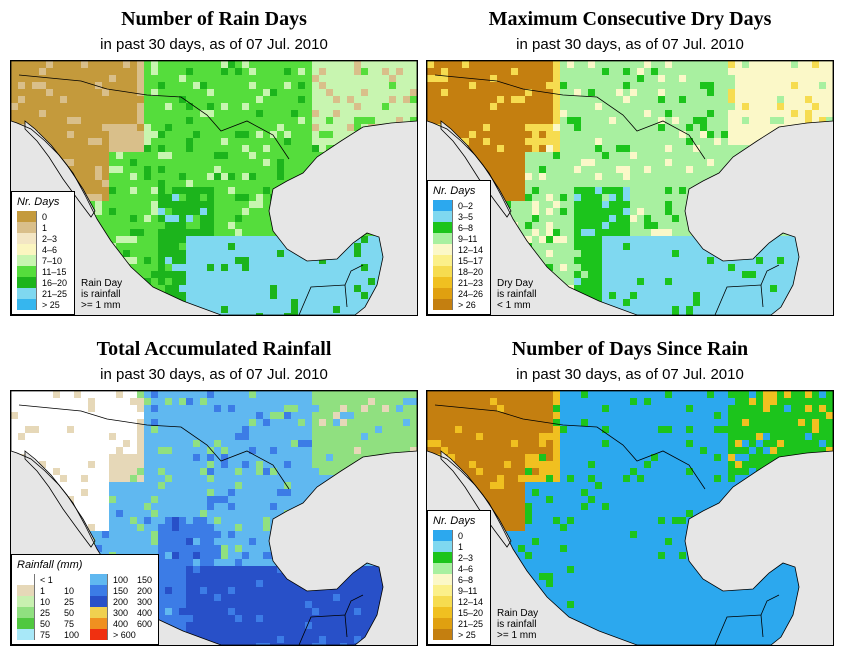  Describe the element at coordinates (145, 612) in the screenshot. I see `legend-label-high: 400` at that location.